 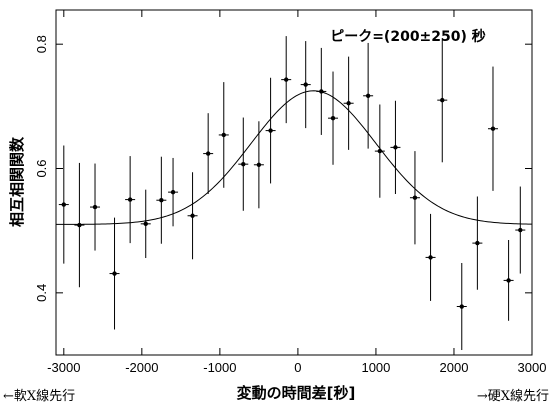 I want to click on y-axis-title: 相互相関関数, so click(x=17, y=181).